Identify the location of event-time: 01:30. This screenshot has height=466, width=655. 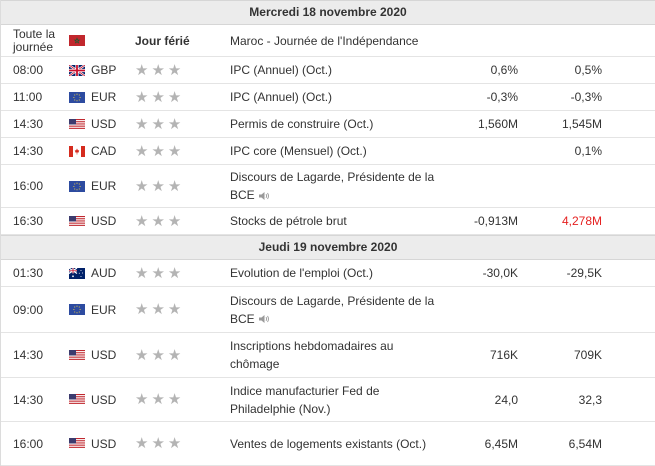
(28, 273).